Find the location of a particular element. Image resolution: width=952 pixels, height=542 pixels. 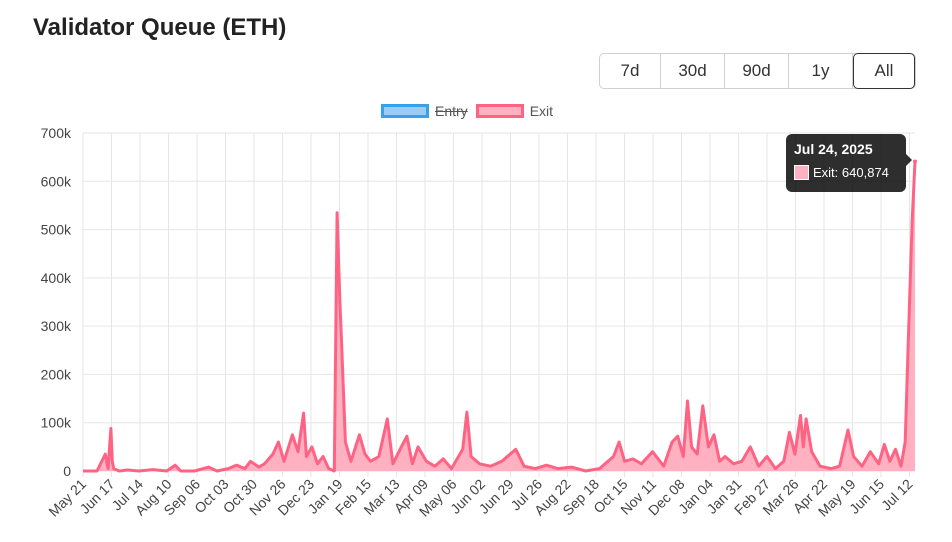

legend-item-exit: Exit is located at coordinates (514, 111).